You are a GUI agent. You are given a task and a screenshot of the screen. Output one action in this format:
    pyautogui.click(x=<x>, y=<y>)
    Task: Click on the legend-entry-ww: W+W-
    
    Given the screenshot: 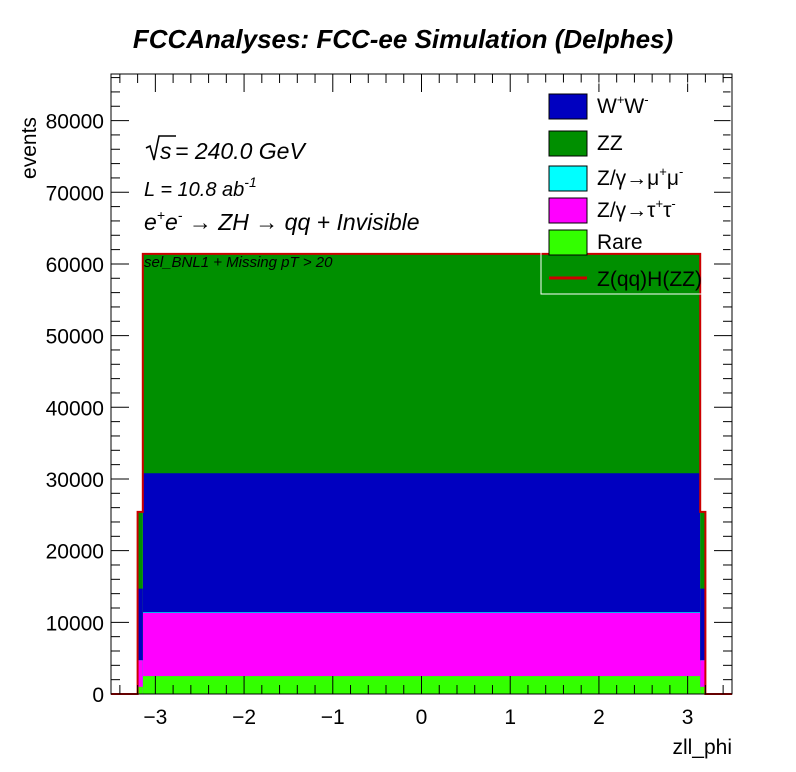 What is the action you would take?
    pyautogui.click(x=598, y=106)
    